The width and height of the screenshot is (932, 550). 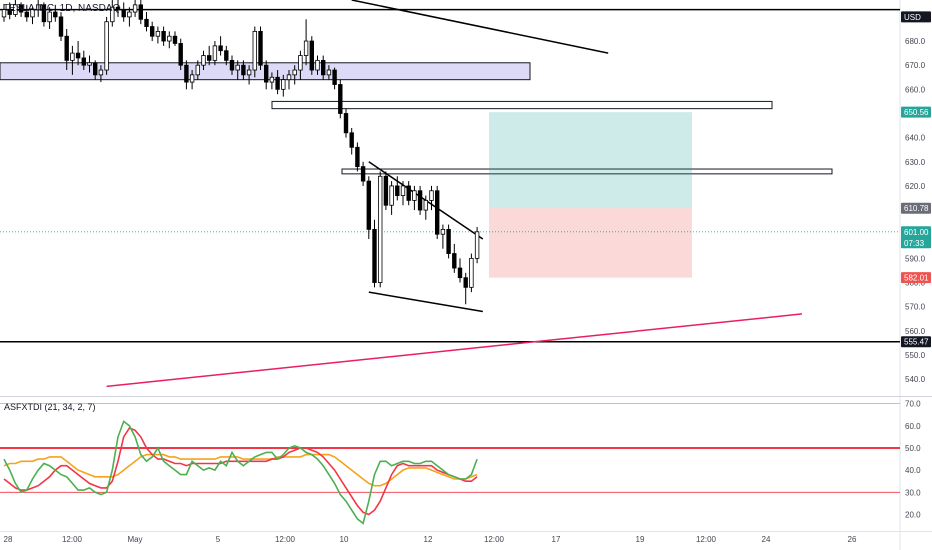 What do you see at coordinates (916, 237) in the screenshot?
I see `price-tag` at bounding box center [916, 237].